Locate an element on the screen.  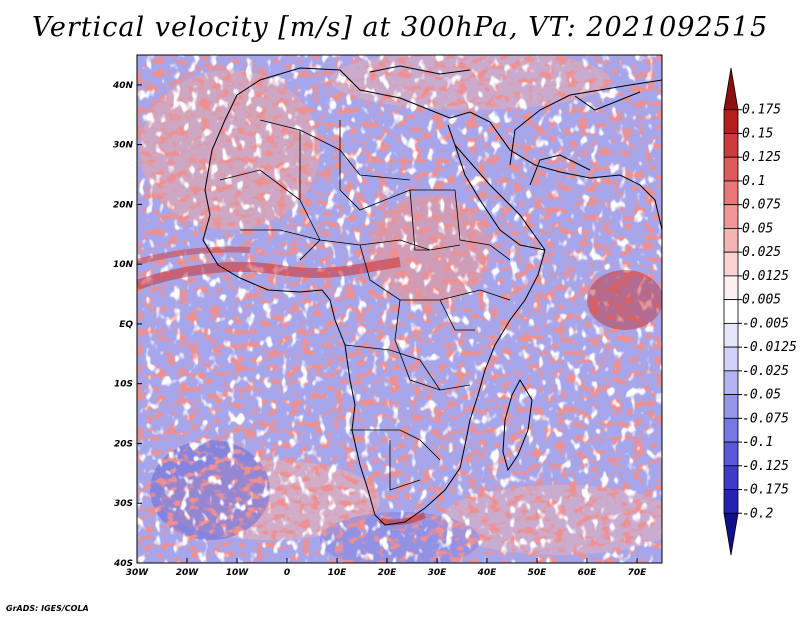
lon-tick-label: 20W is located at coordinates (188, 573).